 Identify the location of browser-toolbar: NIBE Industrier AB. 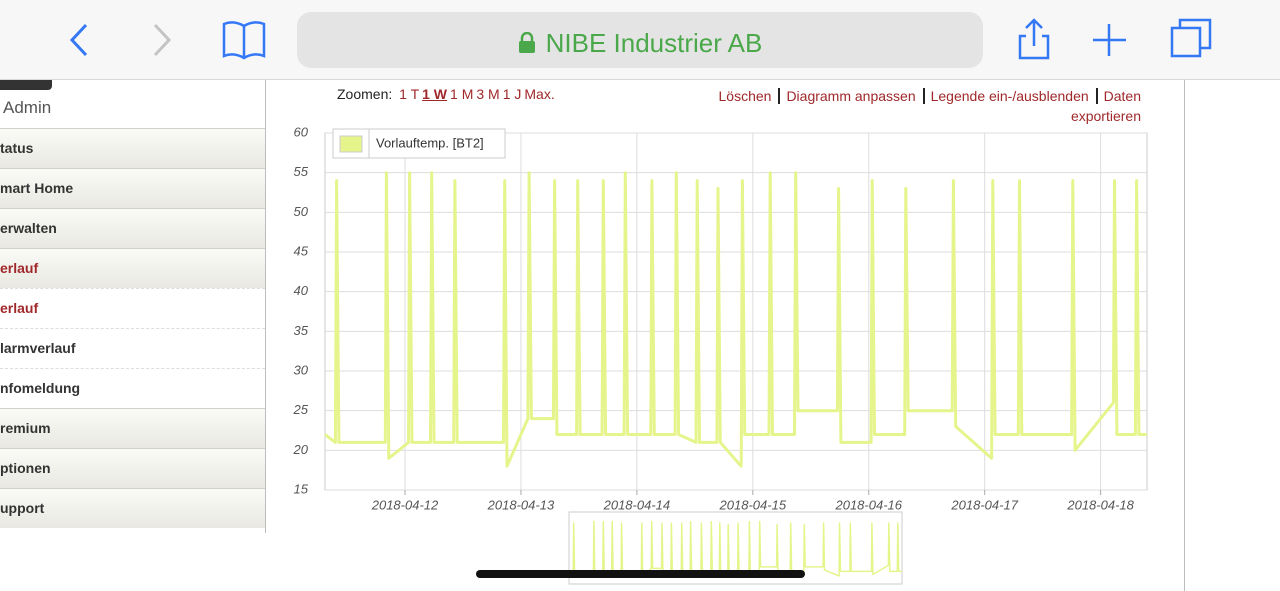
(640, 40).